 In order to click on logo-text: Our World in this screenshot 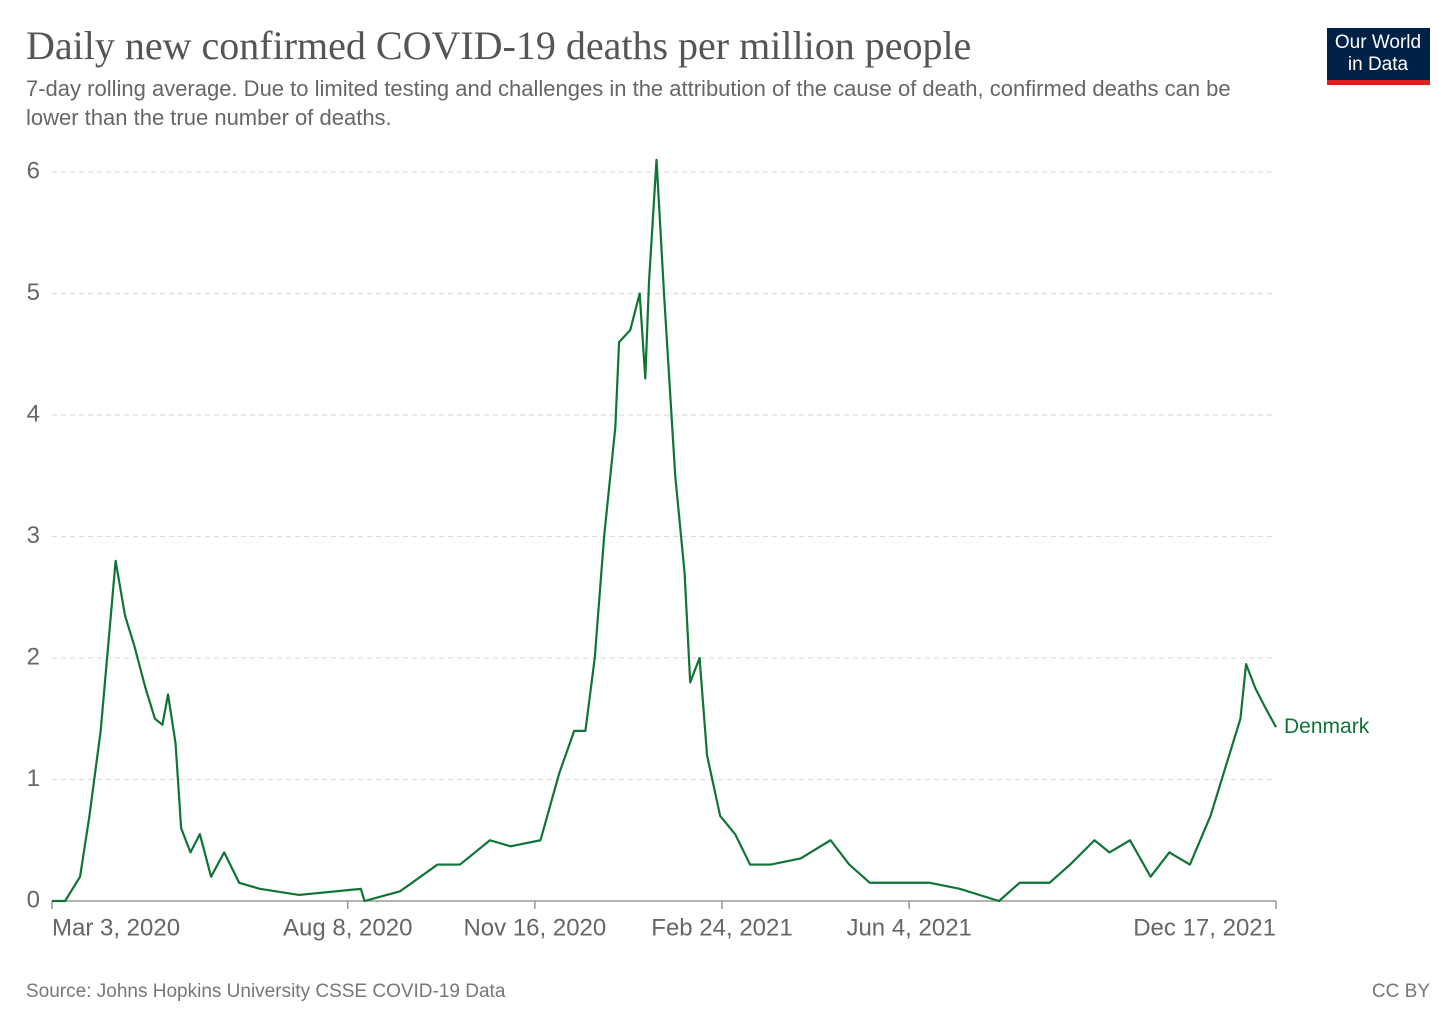, I will do `click(1378, 42)`.